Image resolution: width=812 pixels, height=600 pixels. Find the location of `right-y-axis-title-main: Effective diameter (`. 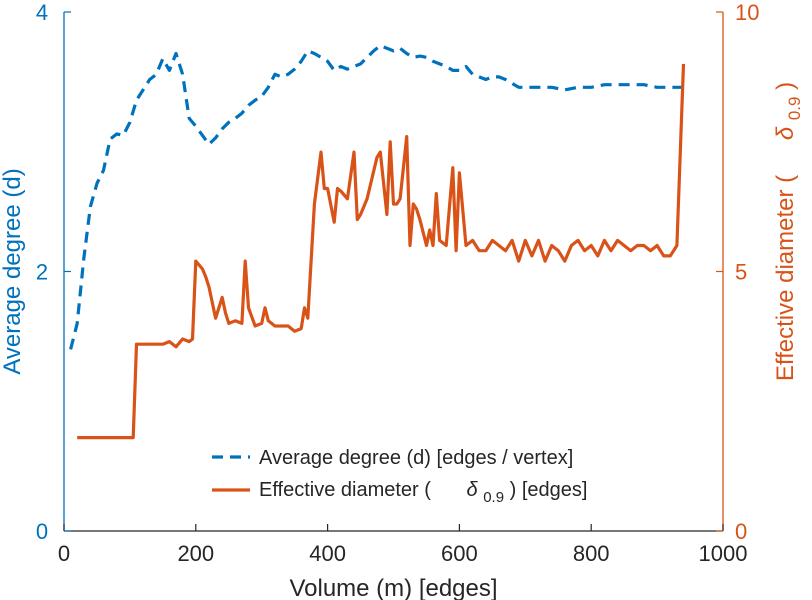

right-y-axis-title-main: Effective diameter ( is located at coordinates (785, 278).